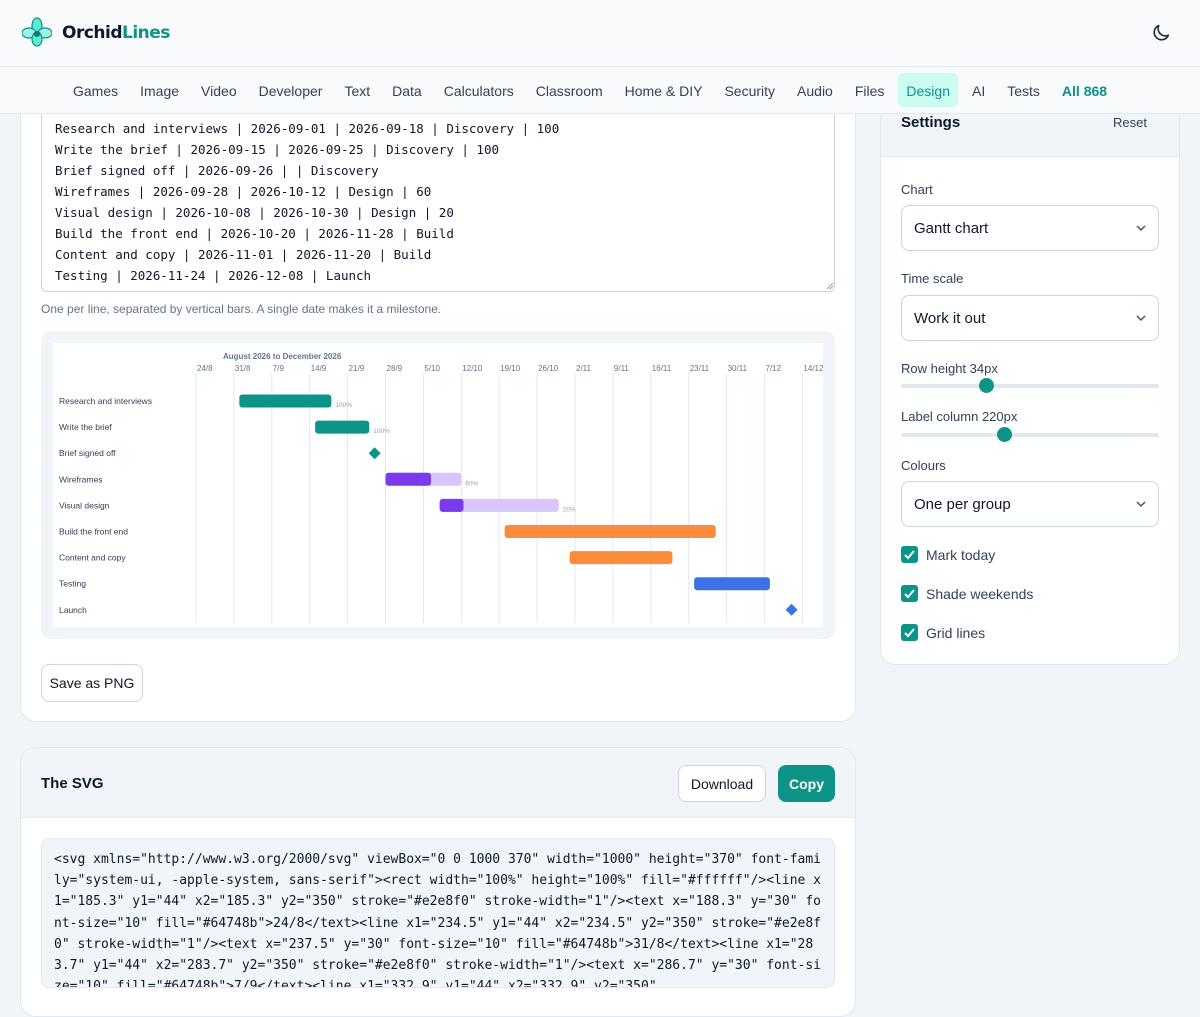  I want to click on x-tick-label: 26/10, so click(548, 368).